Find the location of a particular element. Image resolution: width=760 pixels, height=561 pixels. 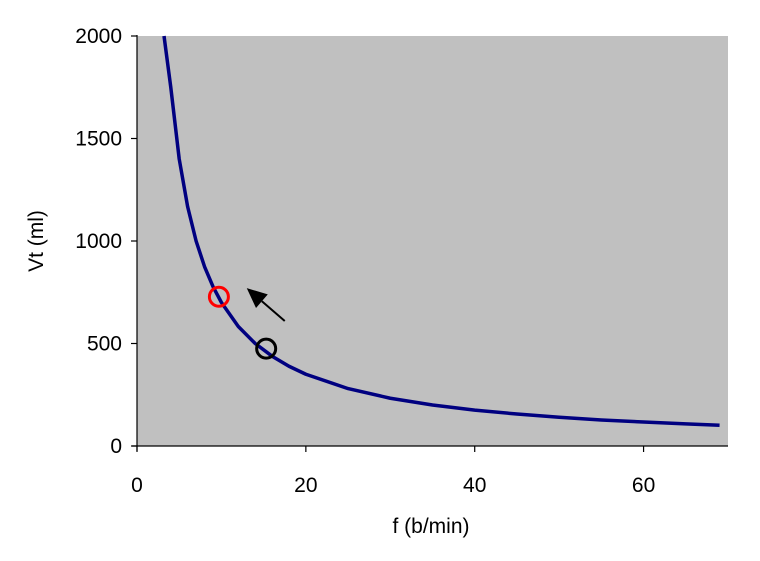

arrow-layer is located at coordinates (266, 305).